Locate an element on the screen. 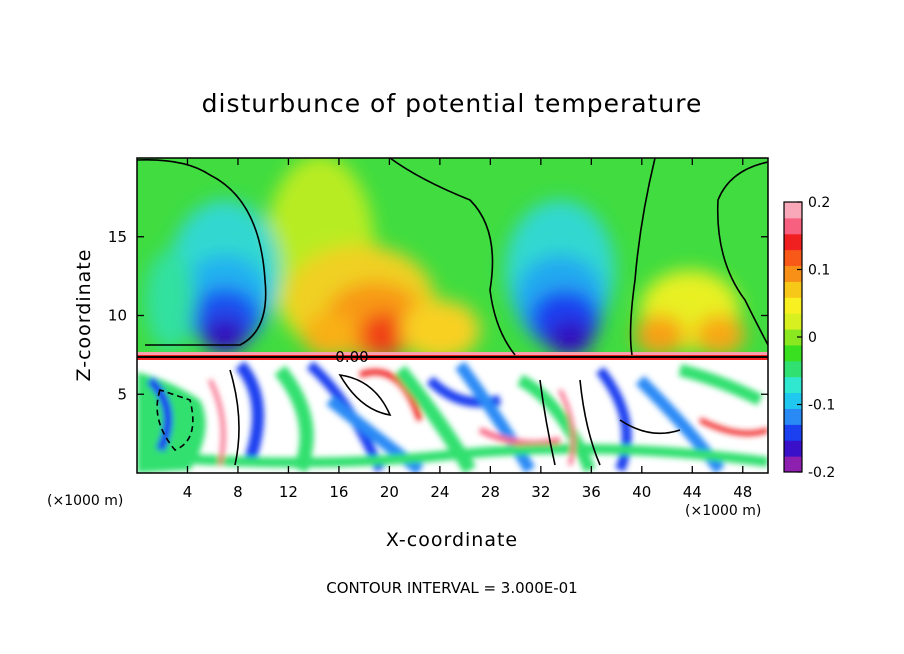 This screenshot has height=654, width=904. colorbar-tick-label-2: 0 is located at coordinates (812, 338).